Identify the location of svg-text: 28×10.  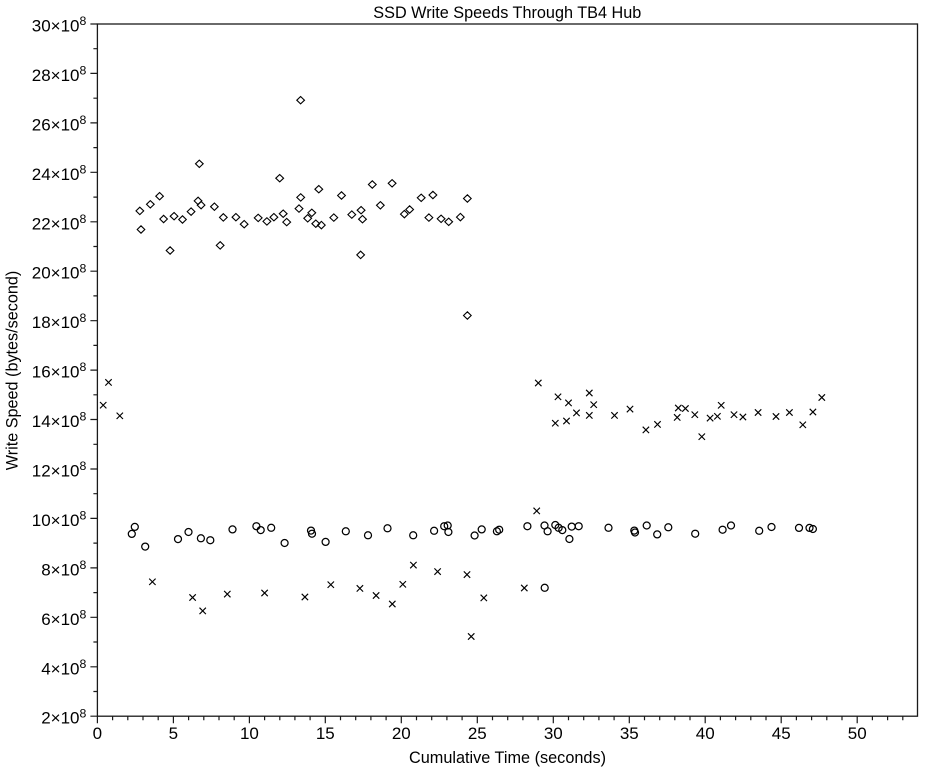
(56, 75).